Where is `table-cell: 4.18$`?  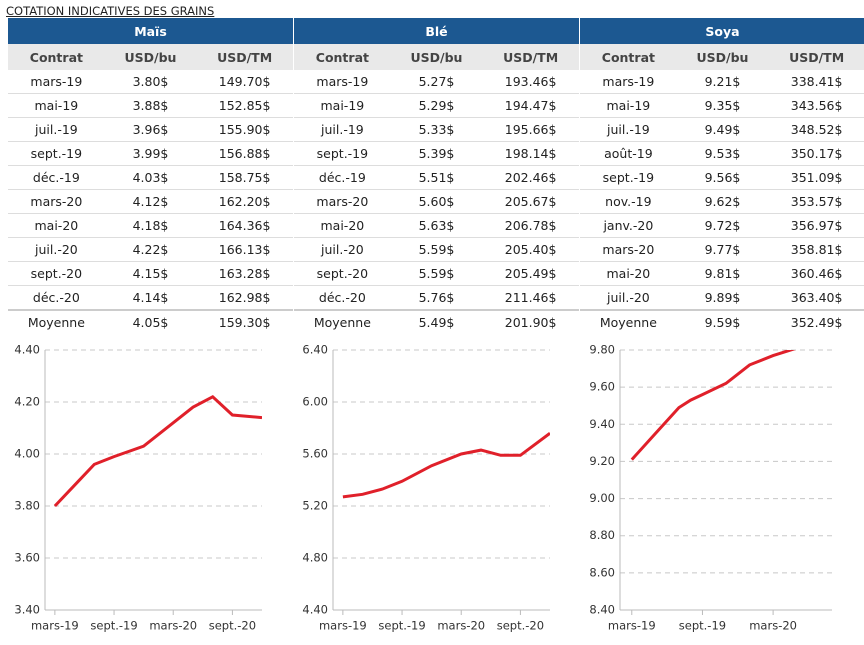
table-cell: 4.18$ is located at coordinates (150, 225).